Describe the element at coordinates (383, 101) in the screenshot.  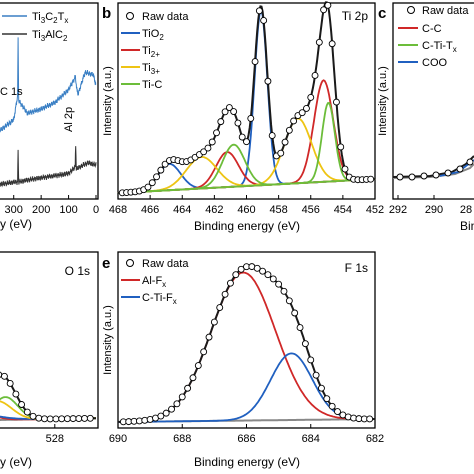
I see `panel-c-ylabel: Intensity (a.u.)` at that location.